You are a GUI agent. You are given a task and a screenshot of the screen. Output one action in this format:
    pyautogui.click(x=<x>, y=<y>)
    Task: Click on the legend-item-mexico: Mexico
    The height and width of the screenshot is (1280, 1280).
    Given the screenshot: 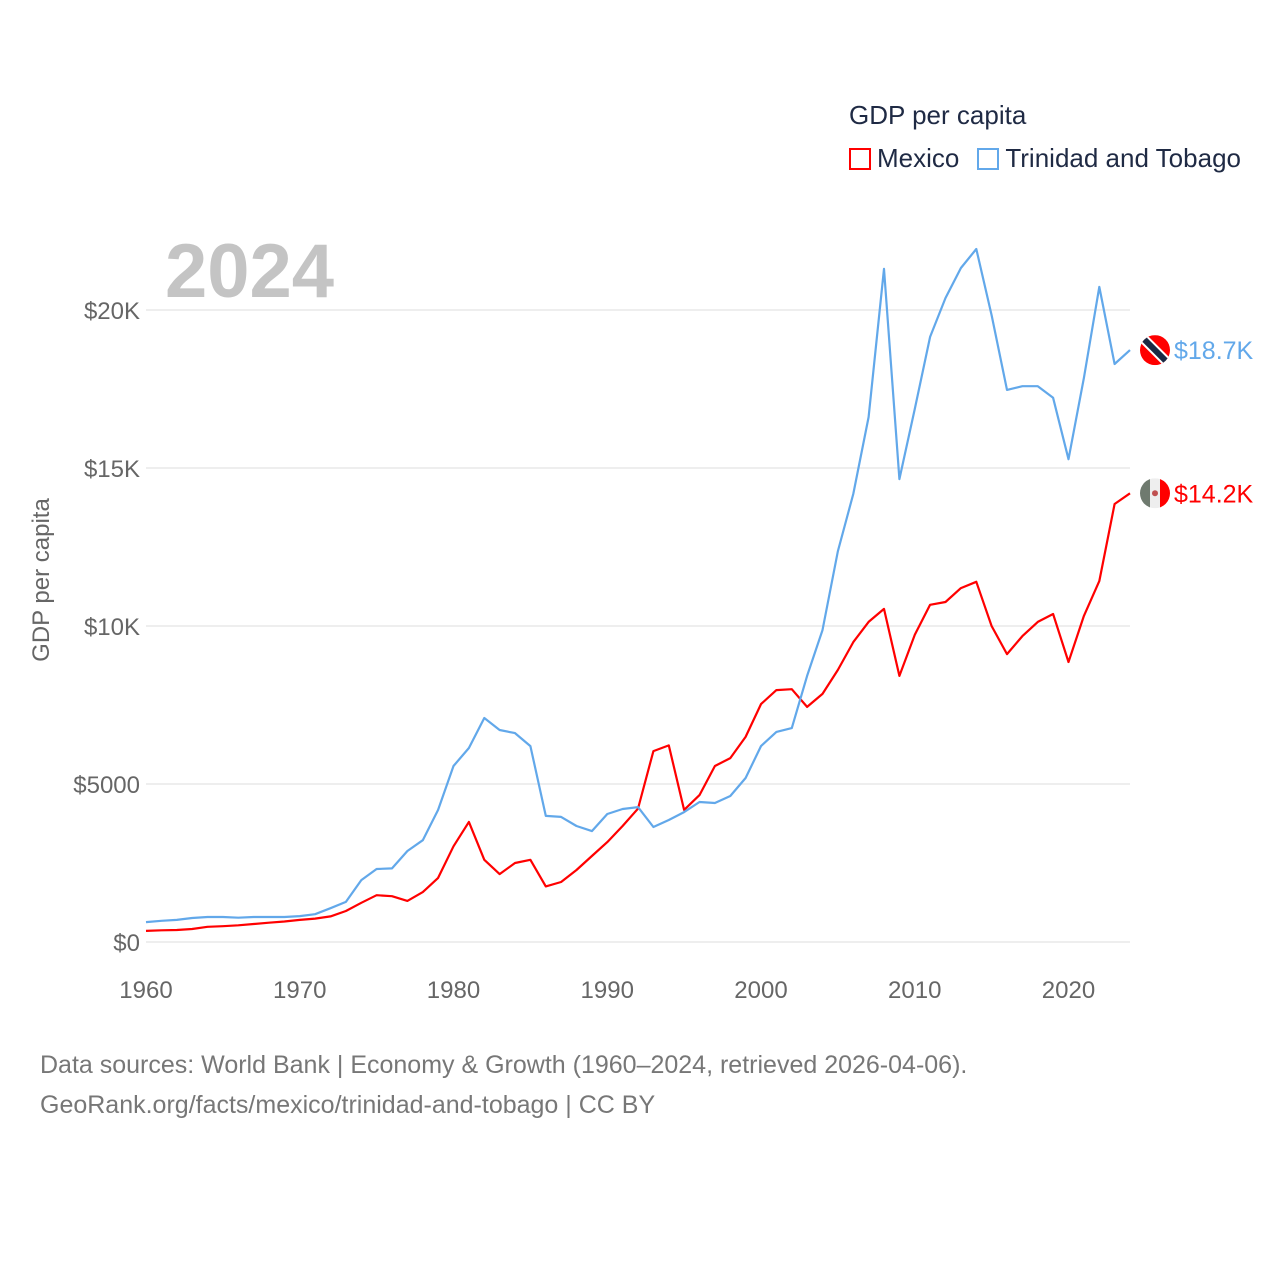 What is the action you would take?
    pyautogui.click(x=904, y=158)
    